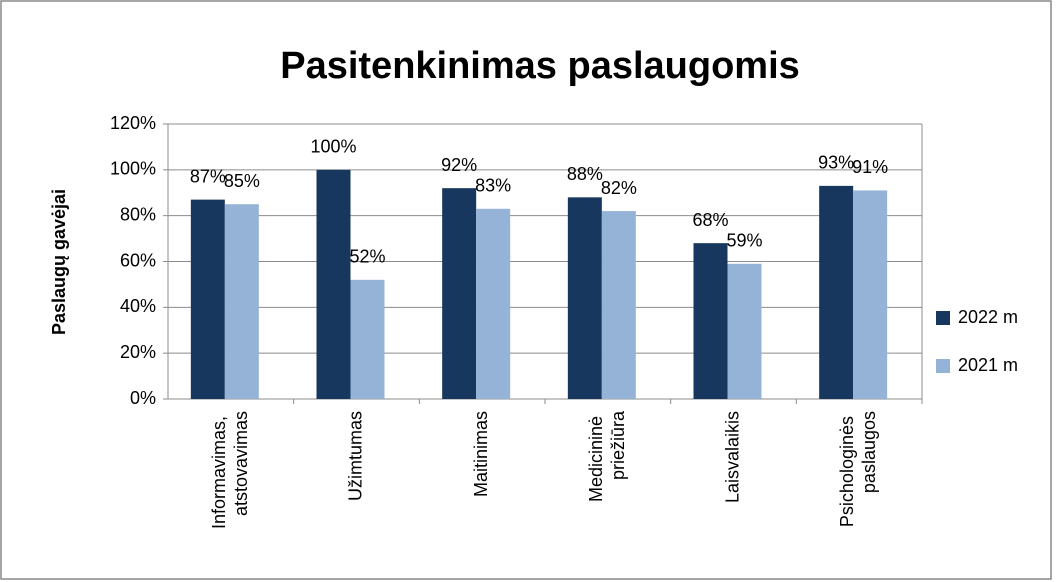 The height and width of the screenshot is (582, 1056). I want to click on y-axis-label: Paslaugų gavėjai, so click(59, 262).